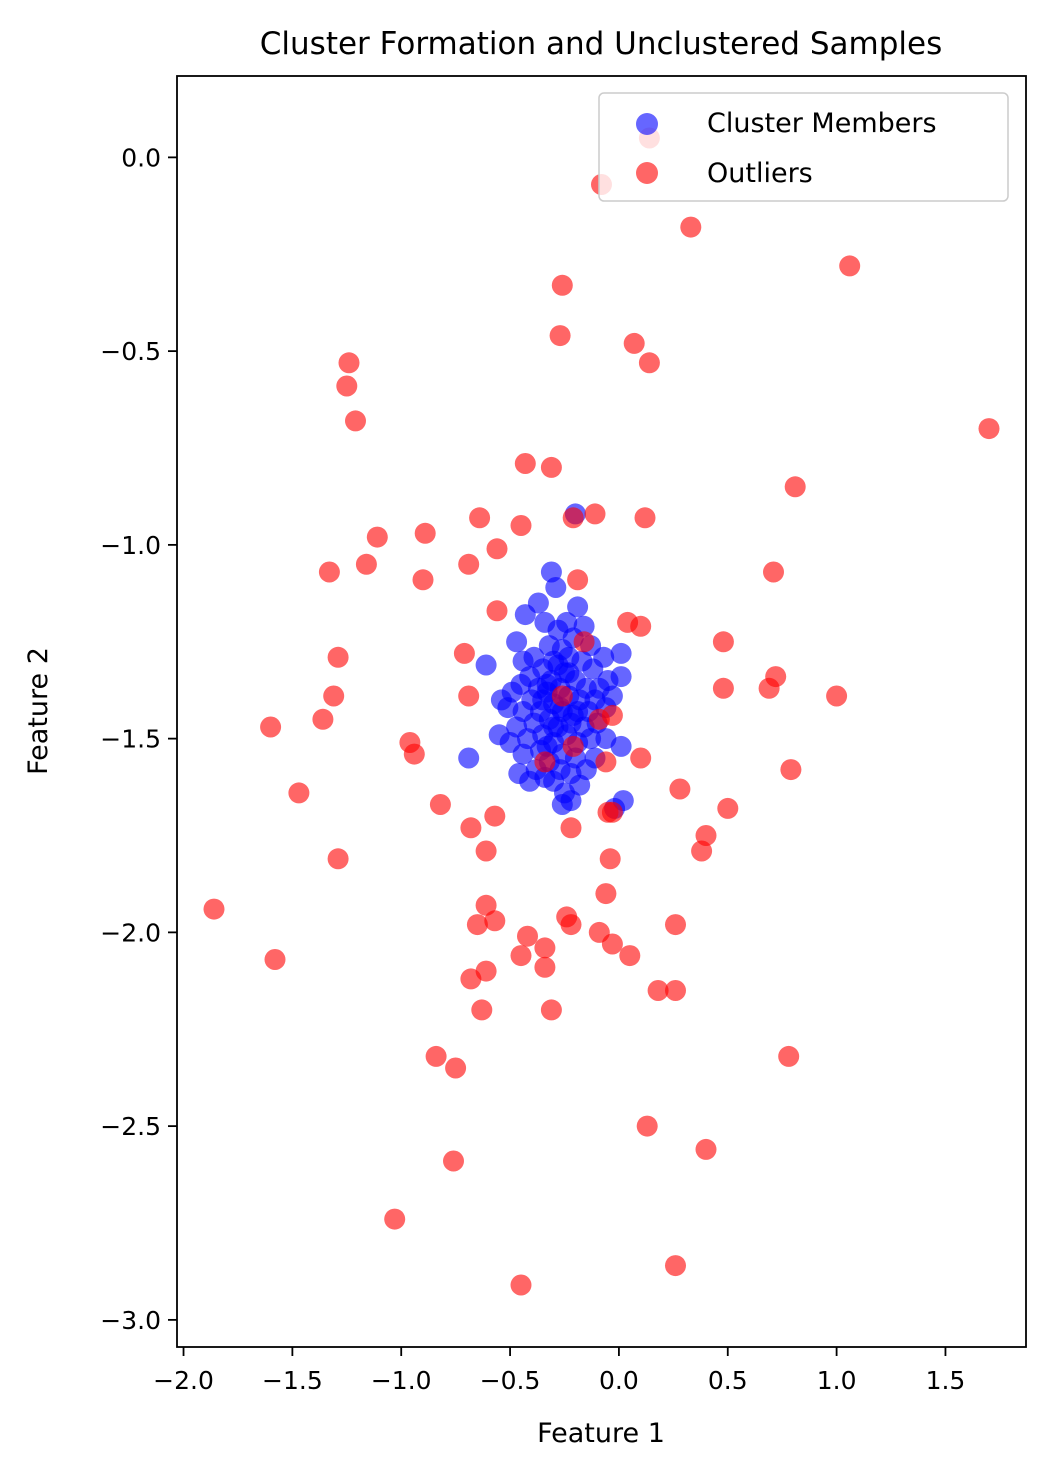 This screenshot has height=1465, width=1064. I want to click on y-tick-label: −1.5, so click(130, 739).